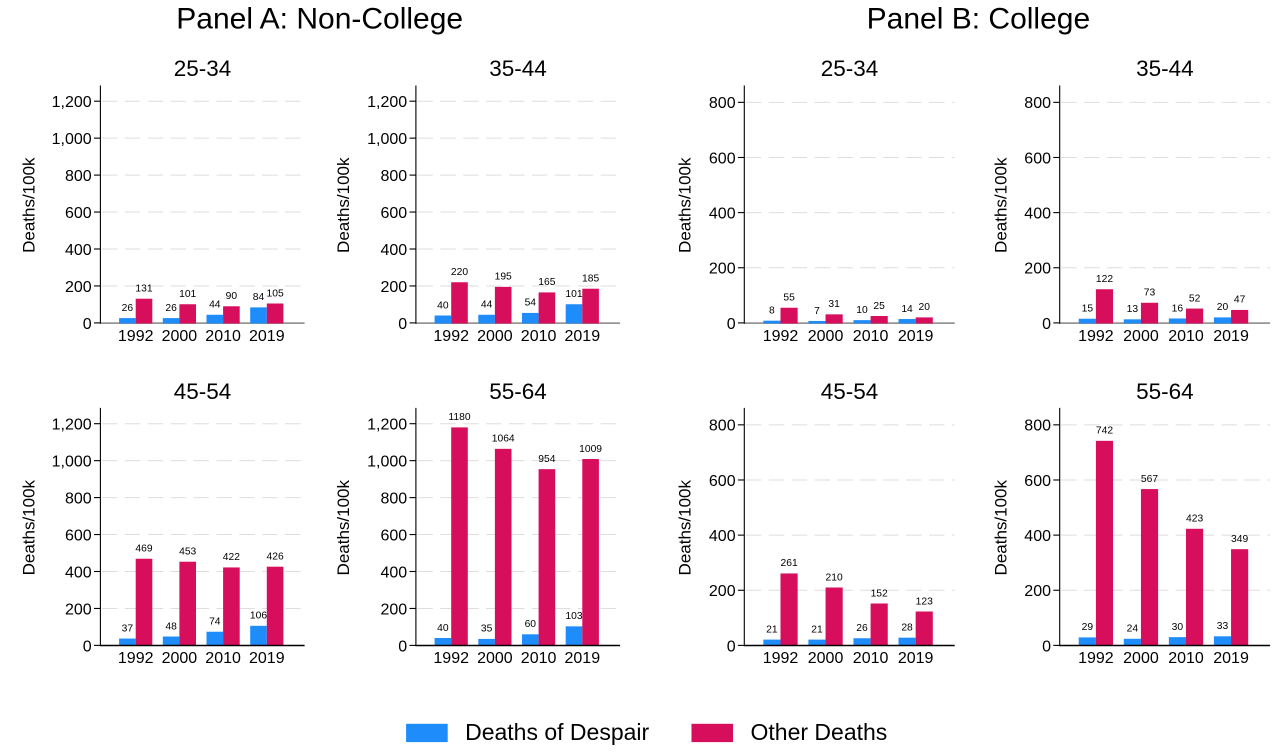 The image size is (1283, 752). Describe the element at coordinates (573, 294) in the screenshot. I see `svg-text: 101` at that location.